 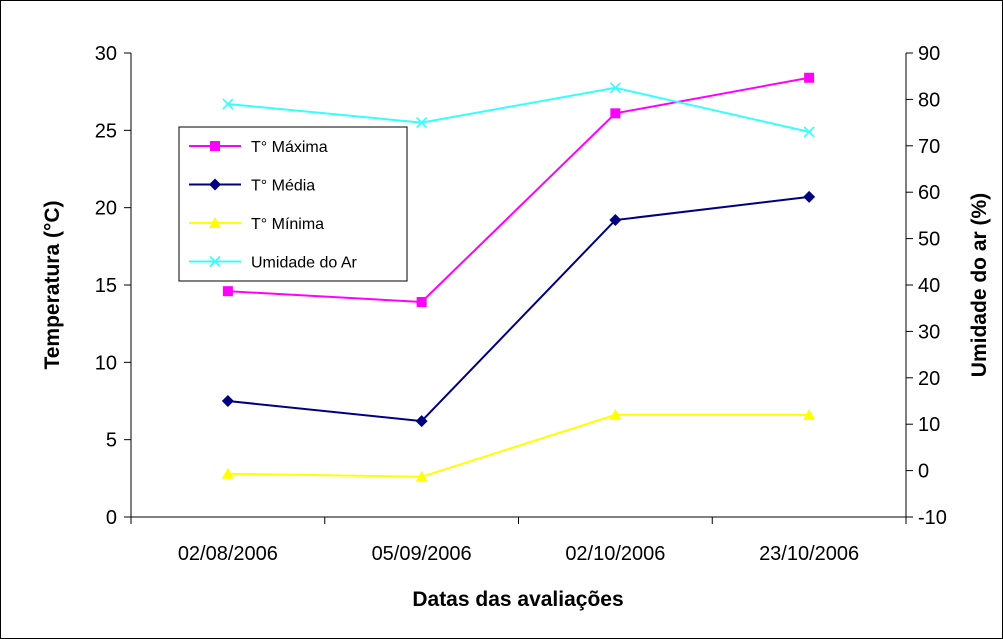 What do you see at coordinates (809, 554) in the screenshot?
I see `x-tick-label: 23/10/2006` at bounding box center [809, 554].